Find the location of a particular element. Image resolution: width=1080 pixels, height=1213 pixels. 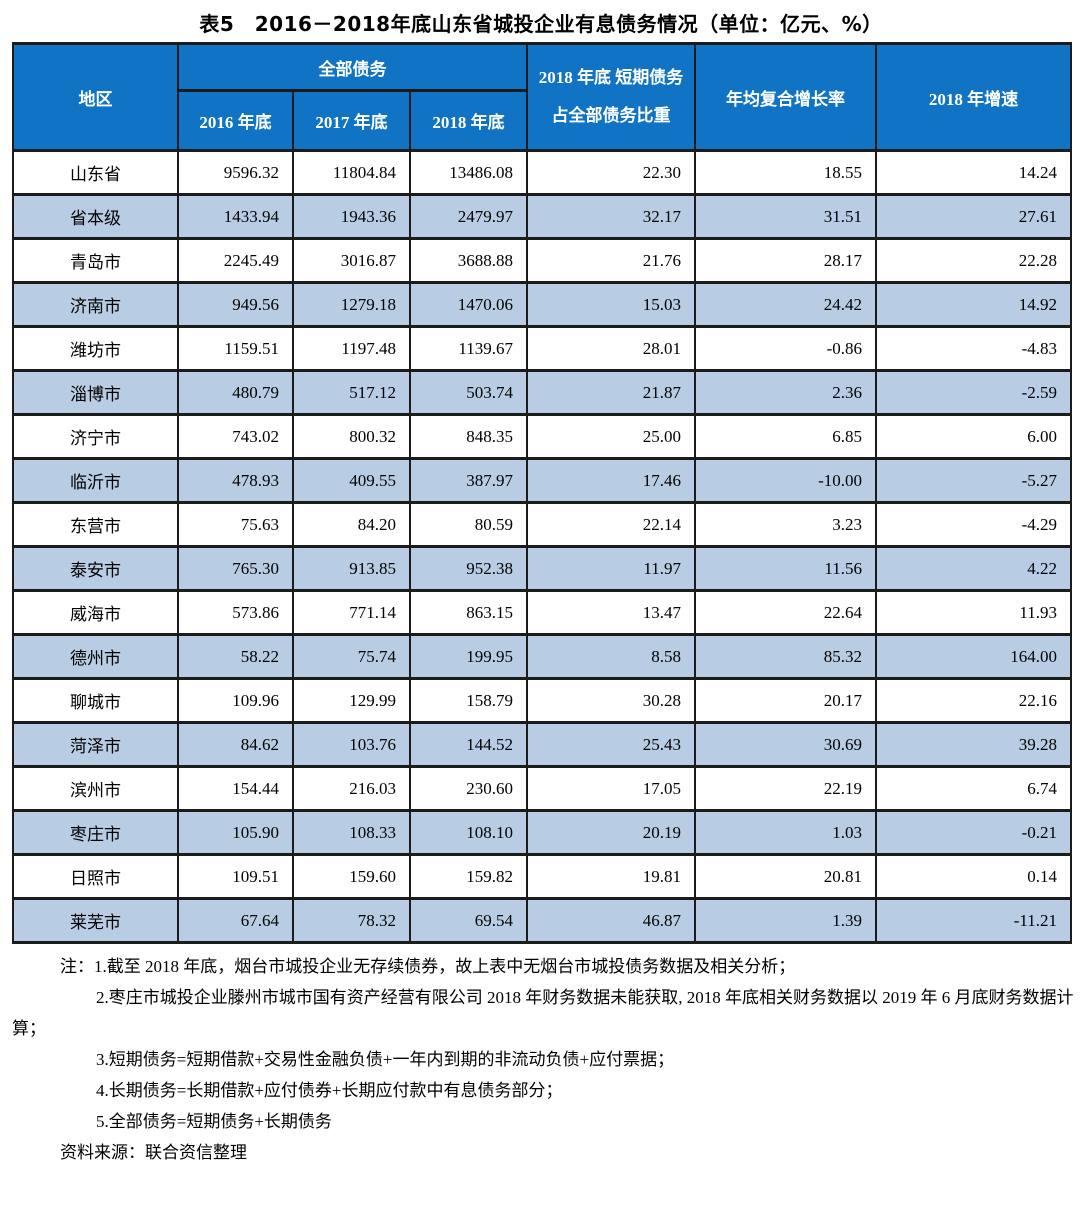

value-cell: 409.55 is located at coordinates (351, 480).